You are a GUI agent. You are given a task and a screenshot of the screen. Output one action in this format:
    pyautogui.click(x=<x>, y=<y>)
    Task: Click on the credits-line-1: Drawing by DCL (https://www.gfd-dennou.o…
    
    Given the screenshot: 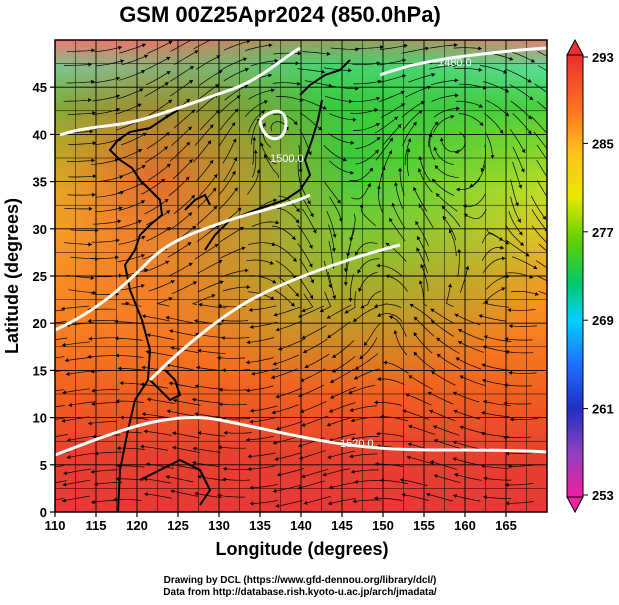 What is the action you would take?
    pyautogui.click(x=300, y=580)
    